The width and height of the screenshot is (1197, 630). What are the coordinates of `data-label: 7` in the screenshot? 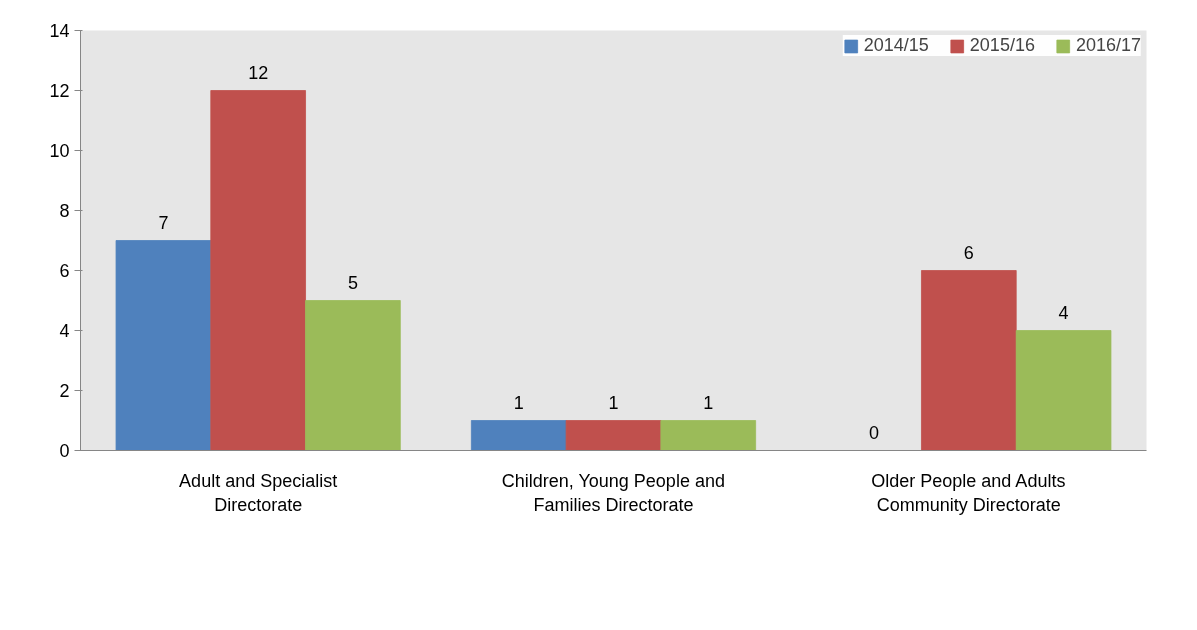 It's located at (163, 222).